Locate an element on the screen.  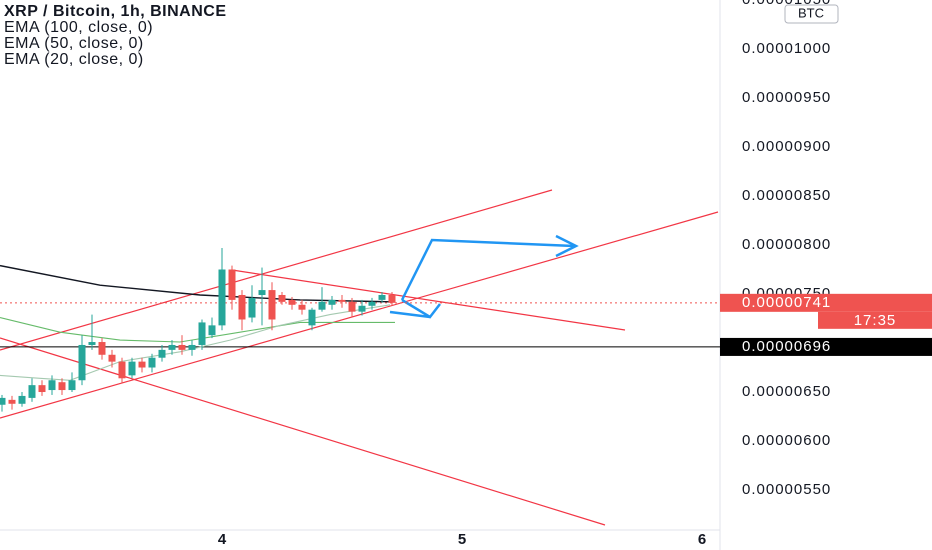
legend-entry: EMA (100, close, 0) is located at coordinates (78, 27).